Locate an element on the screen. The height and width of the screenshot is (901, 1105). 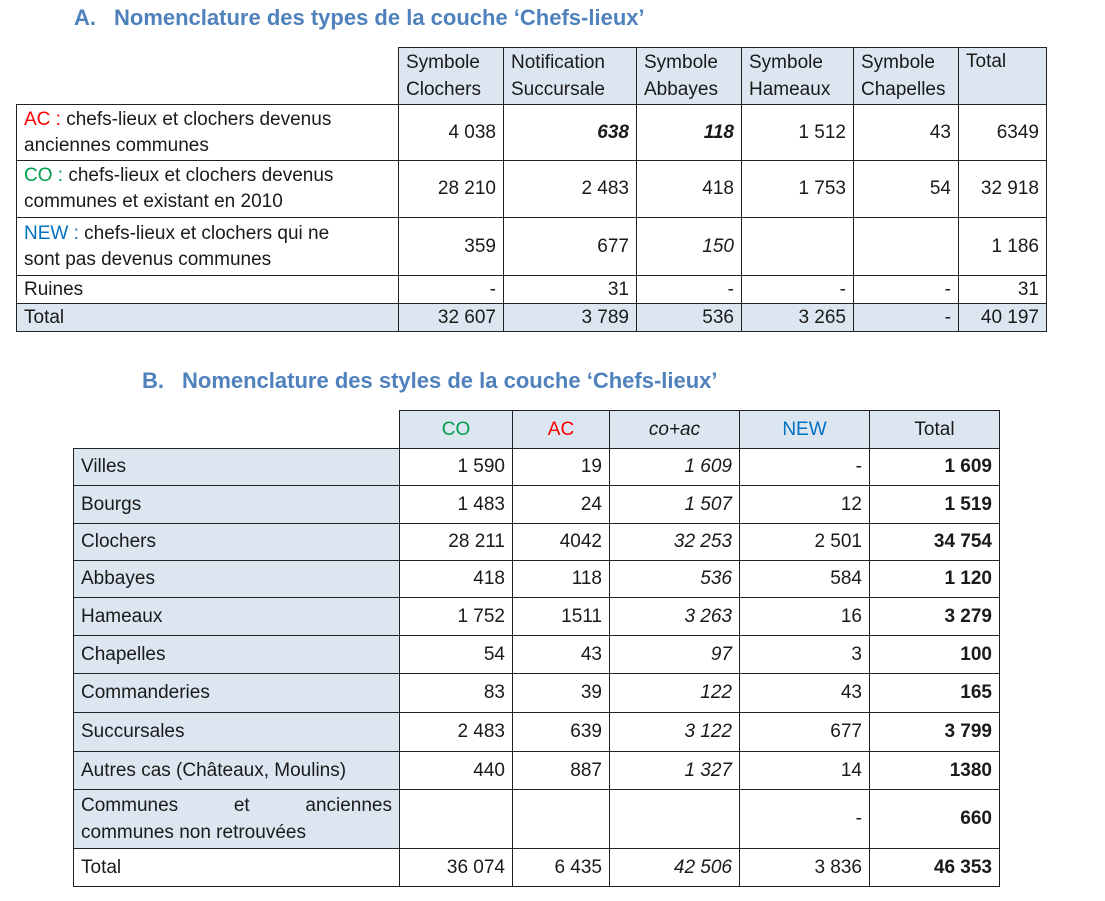
table-cell: 19 is located at coordinates (561, 467).